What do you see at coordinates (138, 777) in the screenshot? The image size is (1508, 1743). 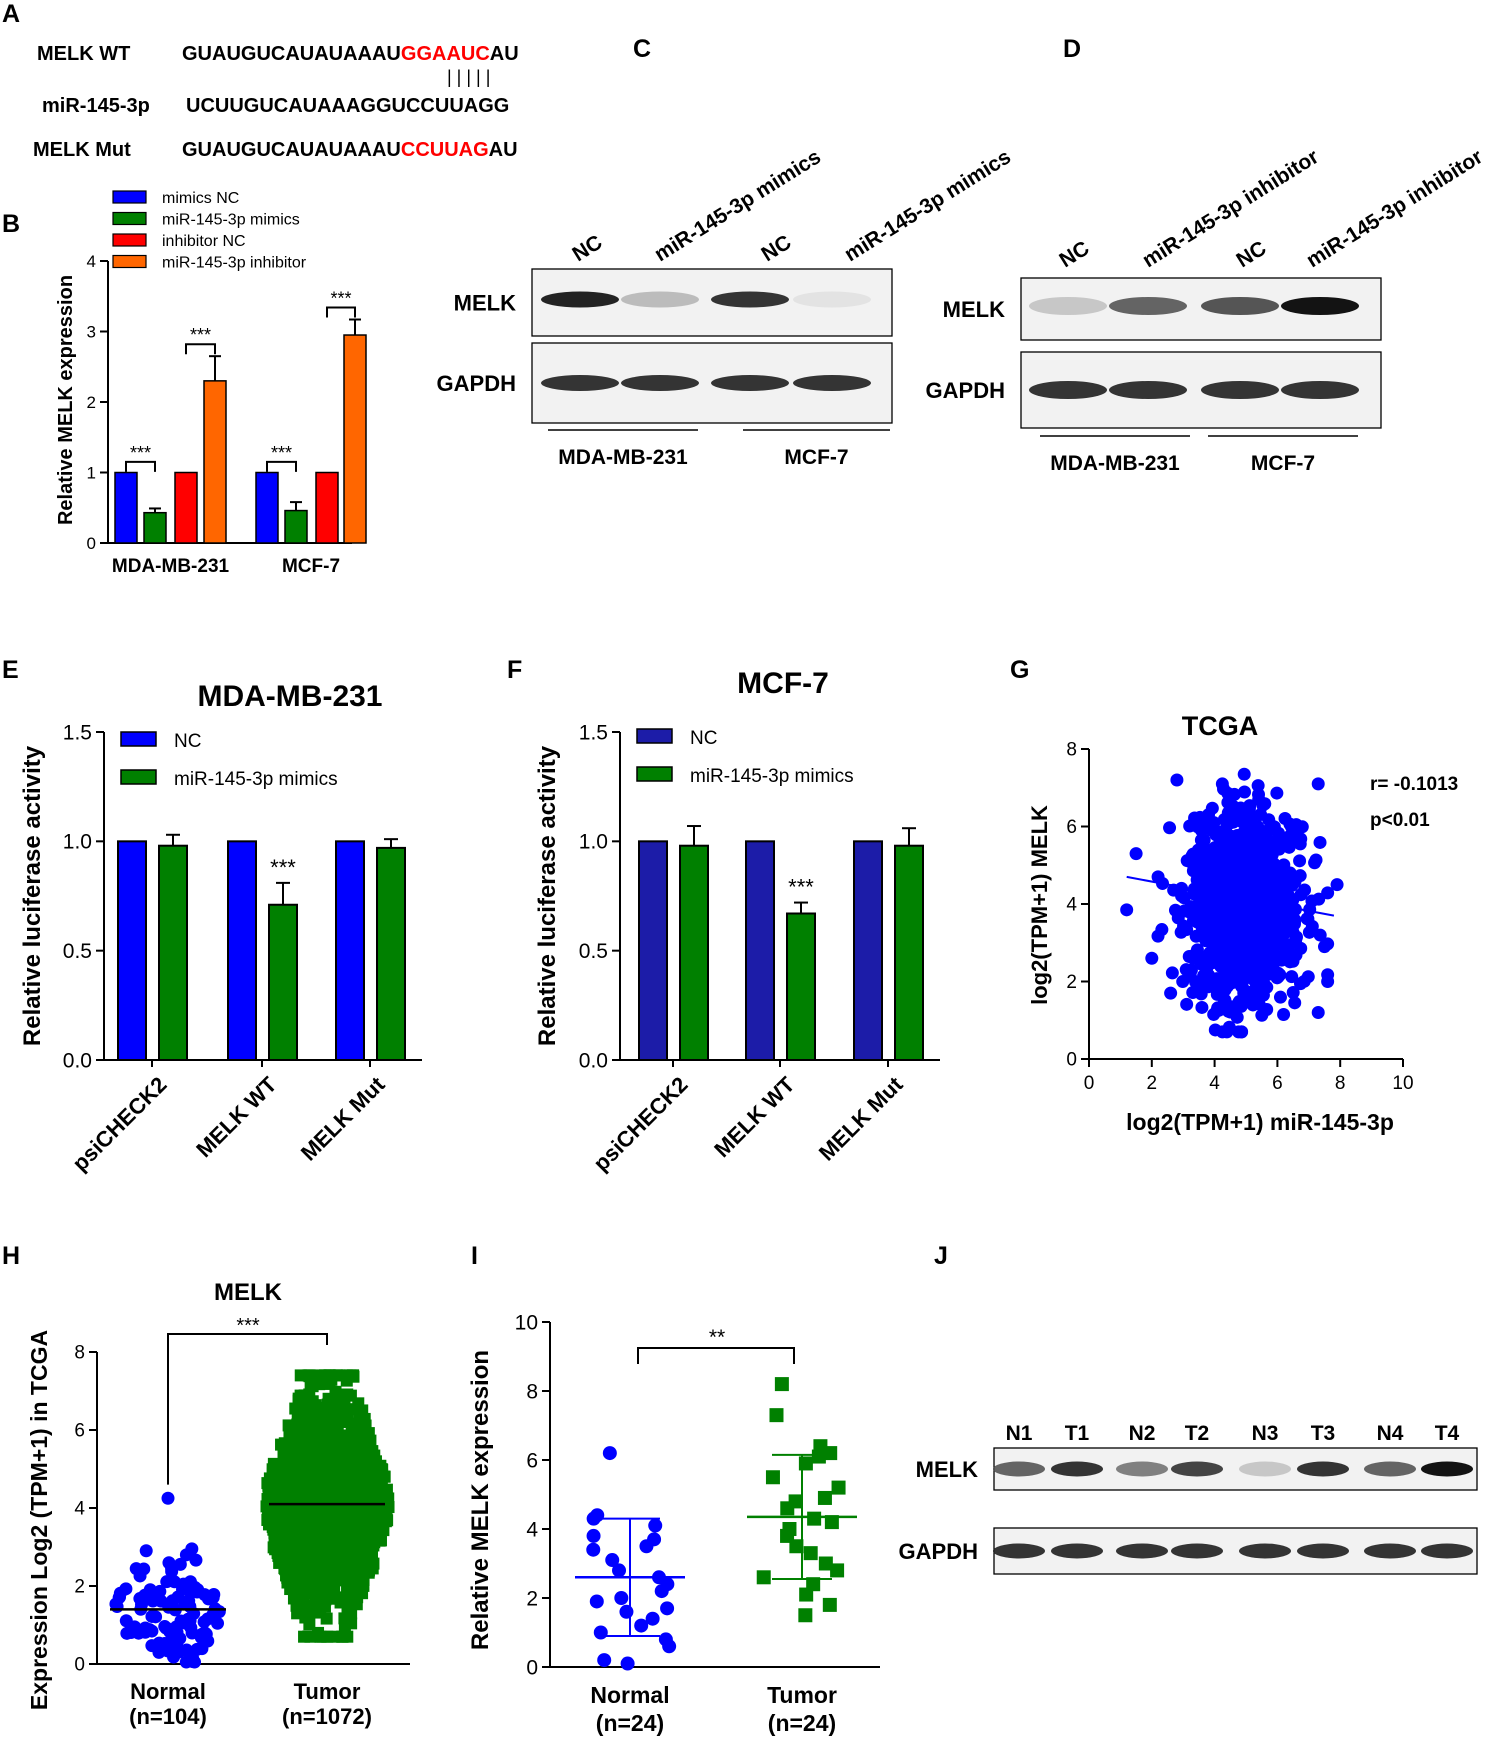 I see `chart-e-legend-swatch` at bounding box center [138, 777].